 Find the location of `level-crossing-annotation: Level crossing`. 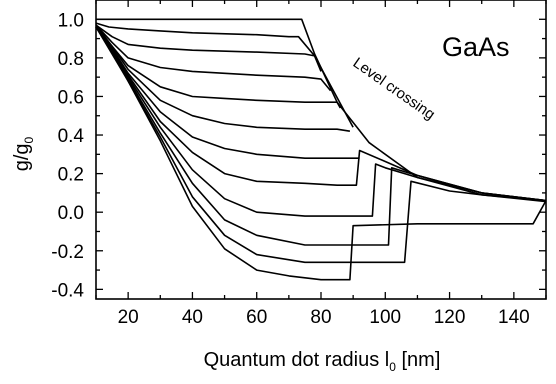

level-crossing-annotation: Level crossing is located at coordinates (394, 88).